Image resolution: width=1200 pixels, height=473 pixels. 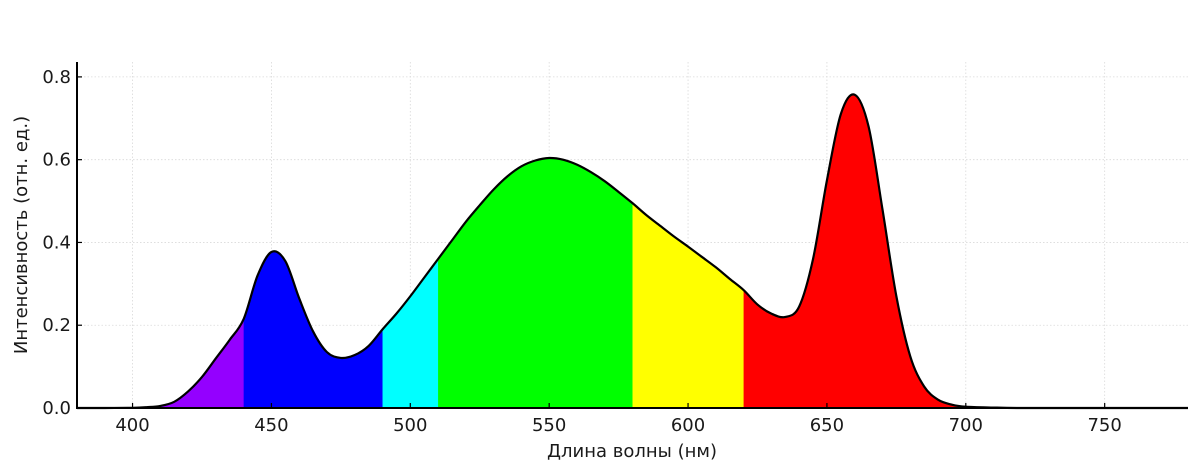 What do you see at coordinates (21, 235) in the screenshot?
I see `y-axis-label: Интенсивность (отн. ед.)` at bounding box center [21, 235].